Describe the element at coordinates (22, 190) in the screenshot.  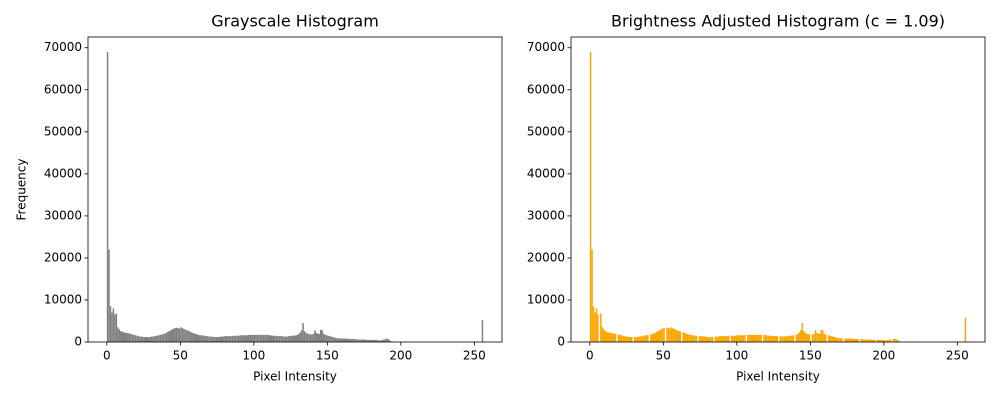
I see `y-axis-label: Frequency` at that location.